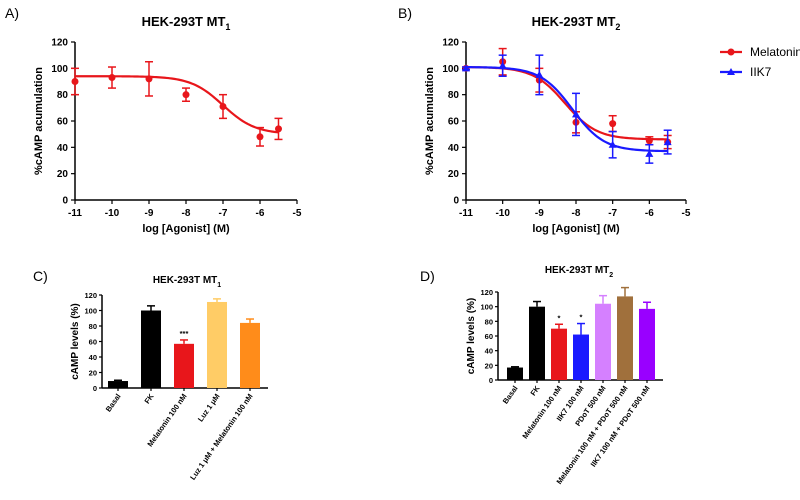  Describe the element at coordinates (625, 338) in the screenshot. I see `bar-mel_pdot` at that location.